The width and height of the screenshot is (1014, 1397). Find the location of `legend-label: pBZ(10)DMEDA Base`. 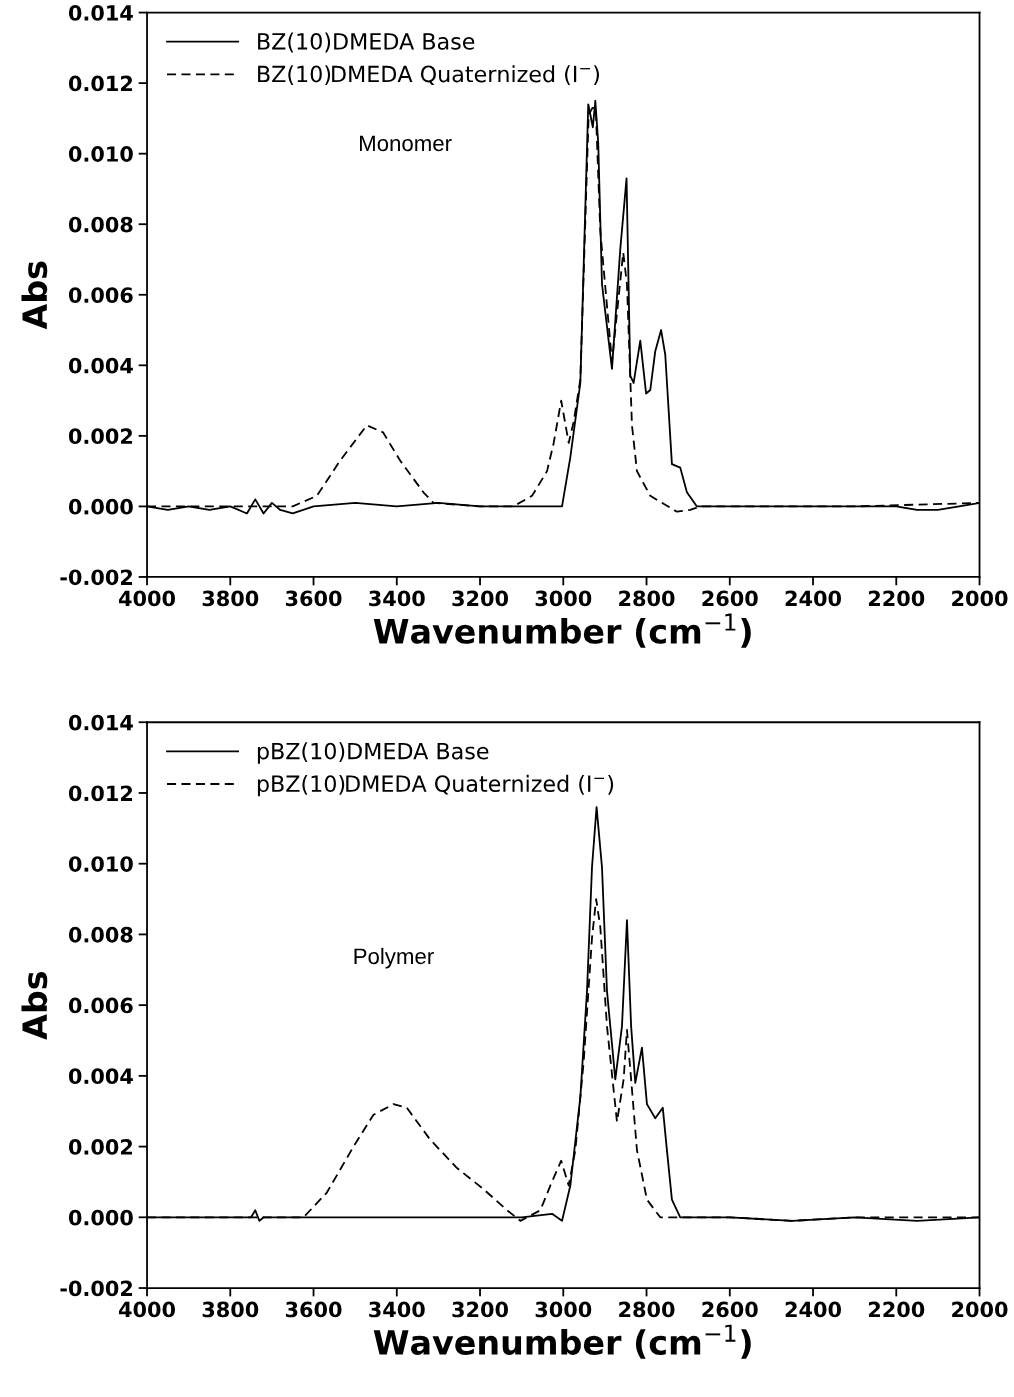

legend-label: pBZ(10)DMEDA Base is located at coordinates (373, 753).